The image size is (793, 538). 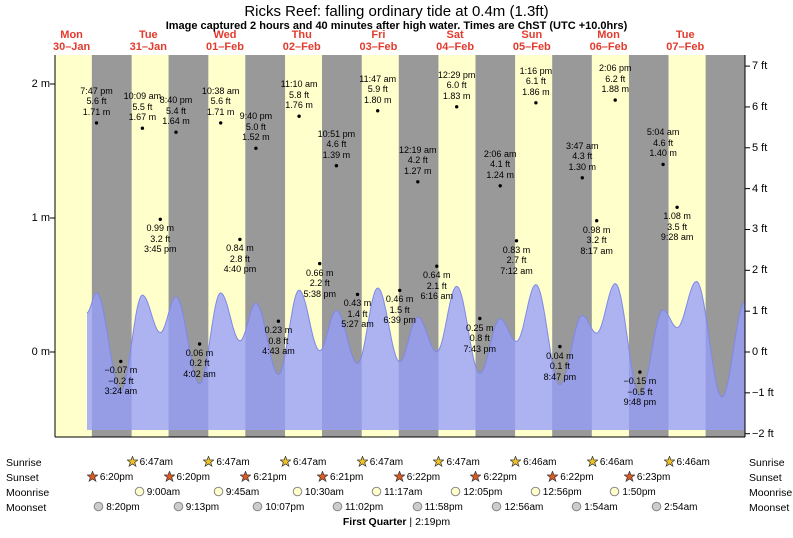 What do you see at coordinates (121, 391) in the screenshot?
I see `tide-label-line: 3:24 am` at bounding box center [121, 391].